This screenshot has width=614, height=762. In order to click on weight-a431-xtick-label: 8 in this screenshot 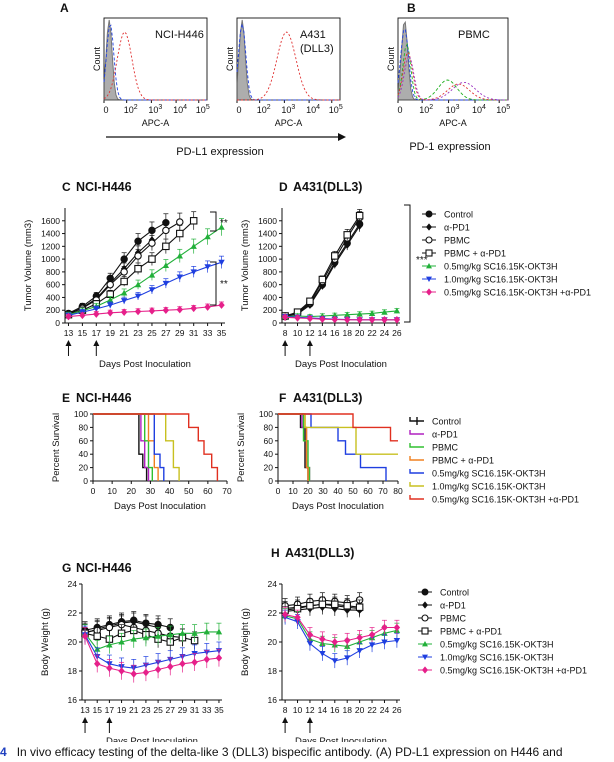, I will do `click(285, 710)`.